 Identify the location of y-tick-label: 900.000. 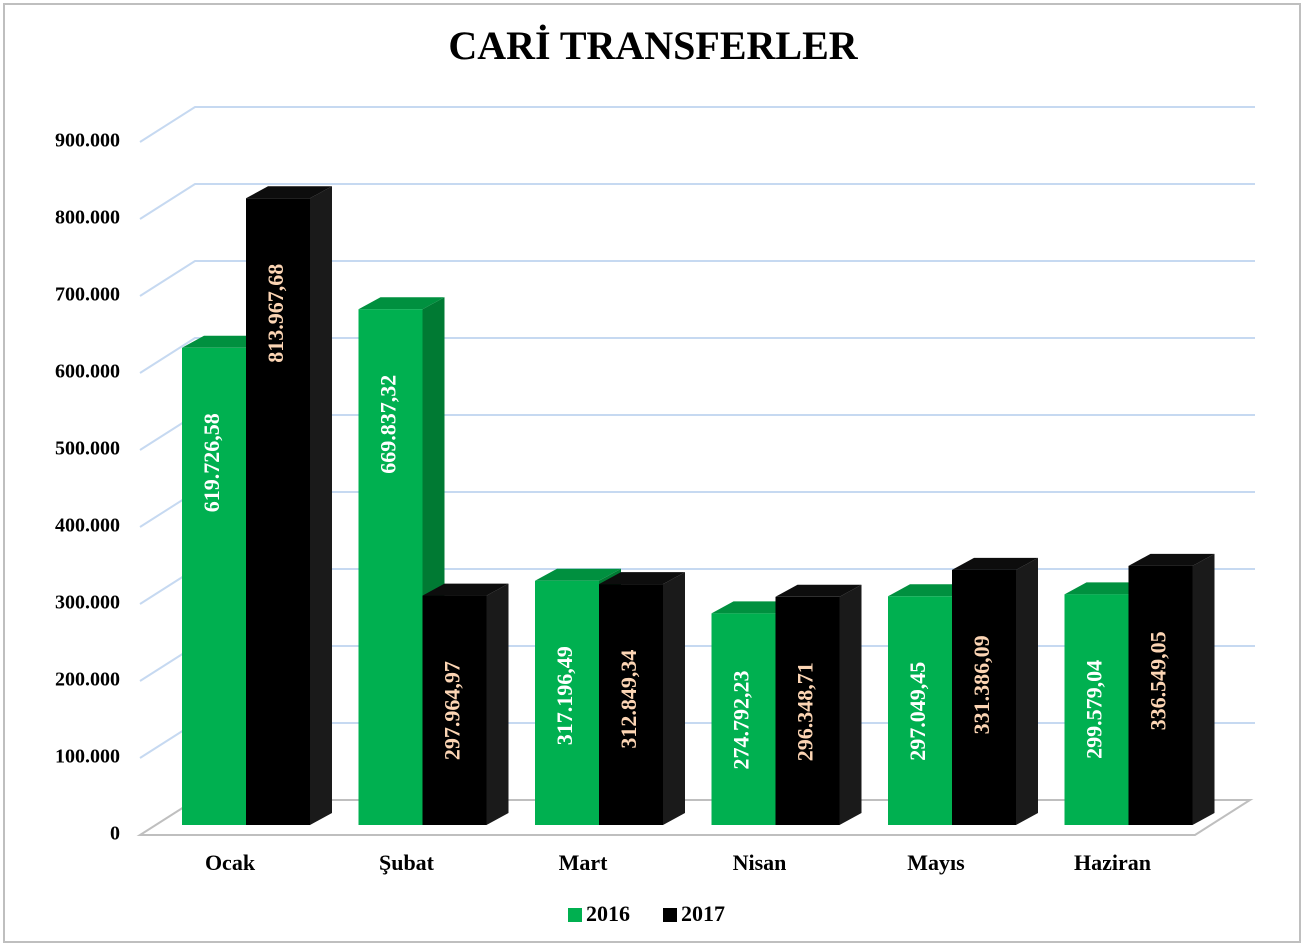
(87, 141).